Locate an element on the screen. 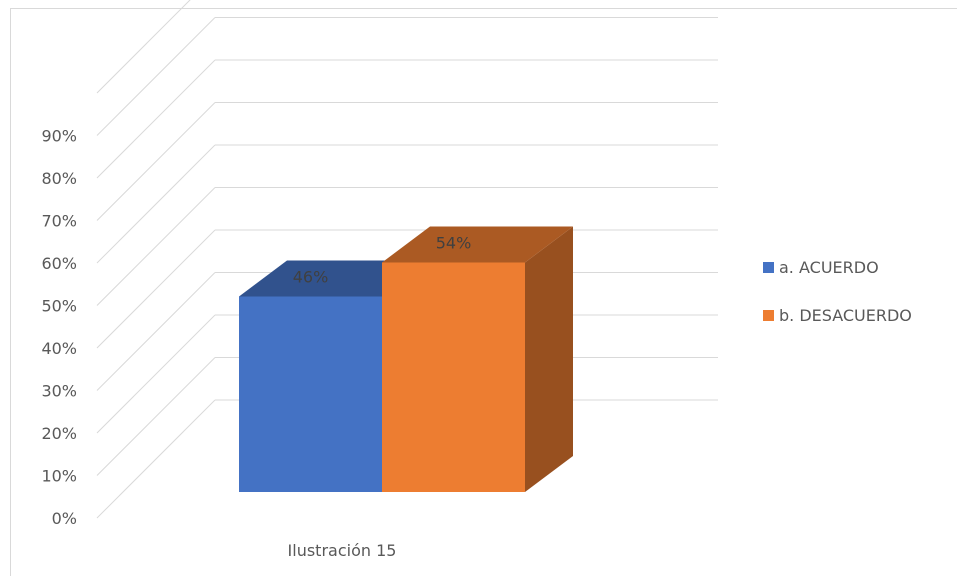 This screenshot has height=578, width=959. data-labels: 46% 54% is located at coordinates (382, 260).